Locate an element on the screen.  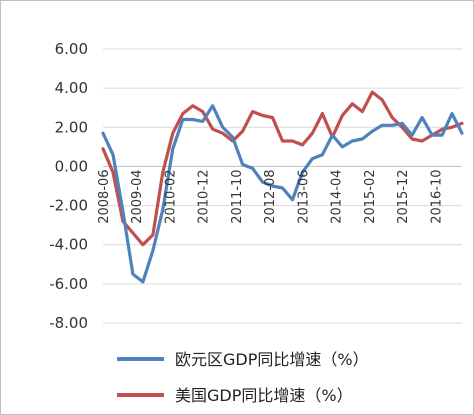
y-axis-ticks: 6.00 4.00 2.00 0.00 -2.00 -4.00 -6.00 -8.00 is located at coordinates (68, 186).